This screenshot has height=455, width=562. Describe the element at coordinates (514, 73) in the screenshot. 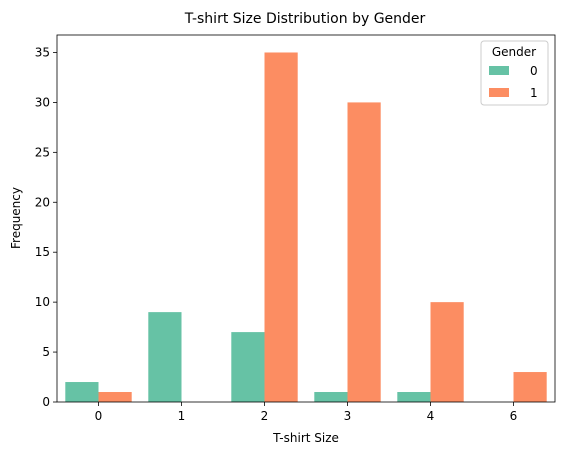

I see `legend: Gender 0 1` at that location.